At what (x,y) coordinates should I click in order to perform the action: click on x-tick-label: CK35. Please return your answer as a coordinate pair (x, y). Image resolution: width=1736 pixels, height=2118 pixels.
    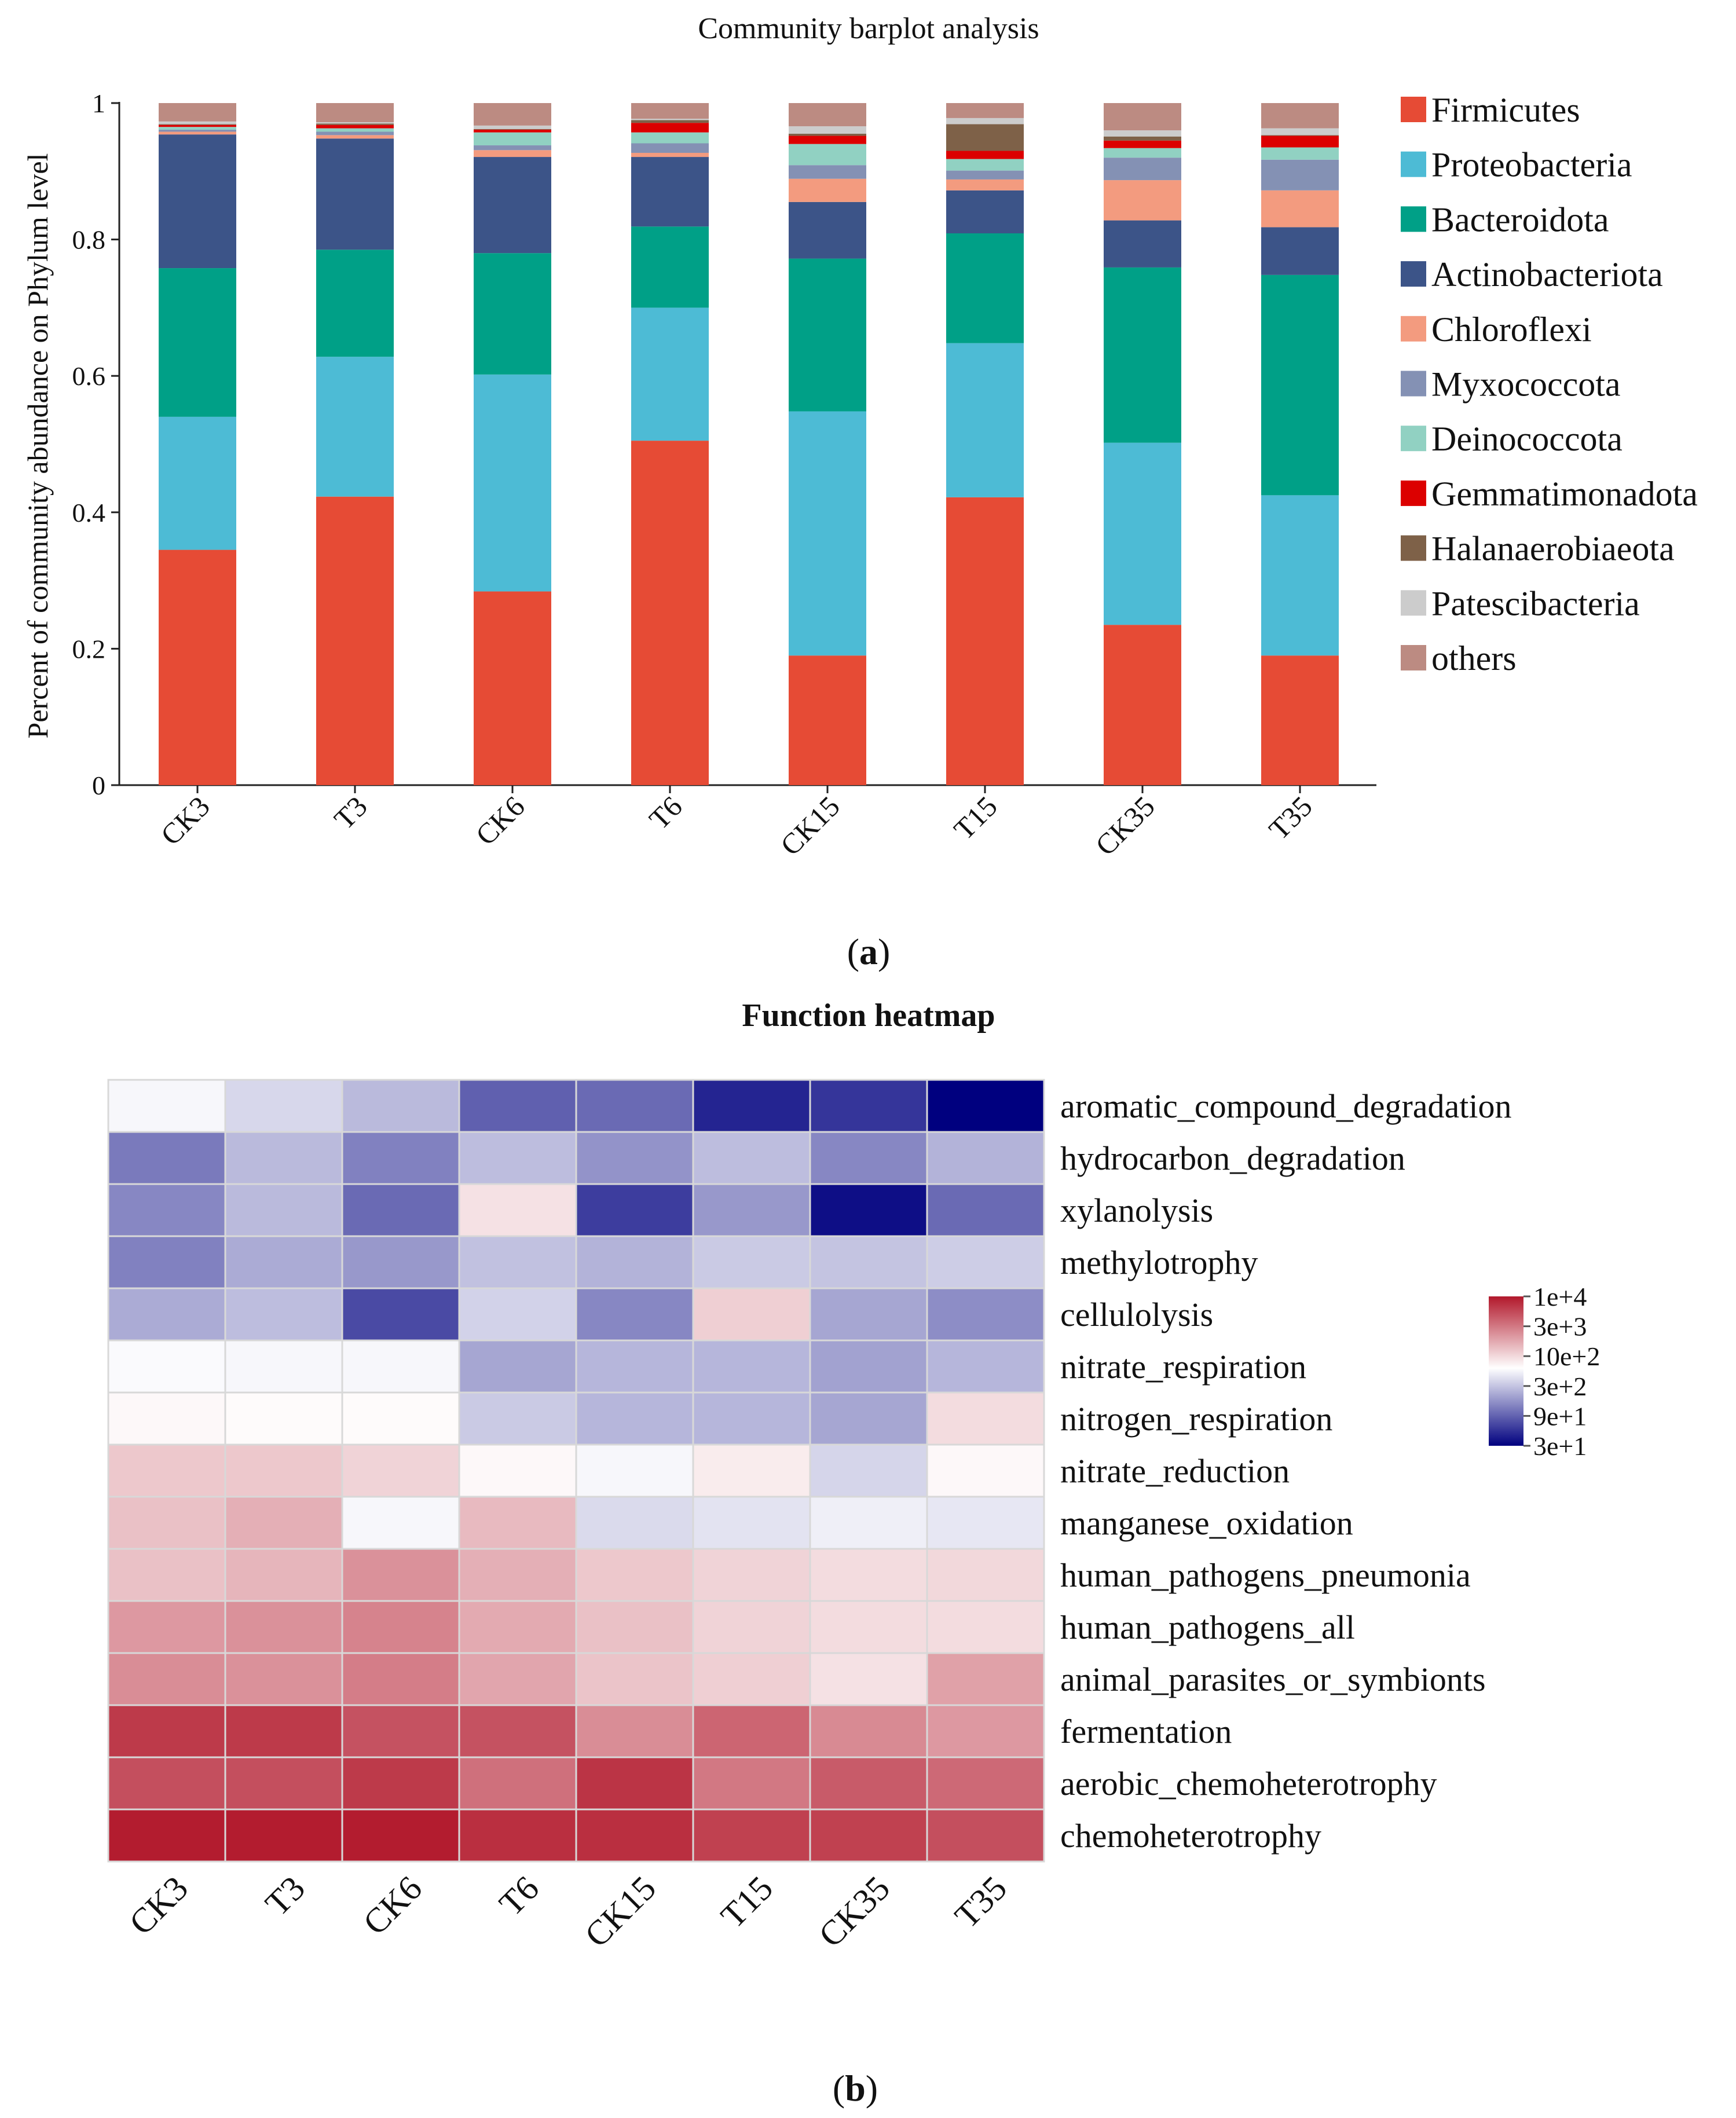
    Looking at the image, I should click on (1125, 826).